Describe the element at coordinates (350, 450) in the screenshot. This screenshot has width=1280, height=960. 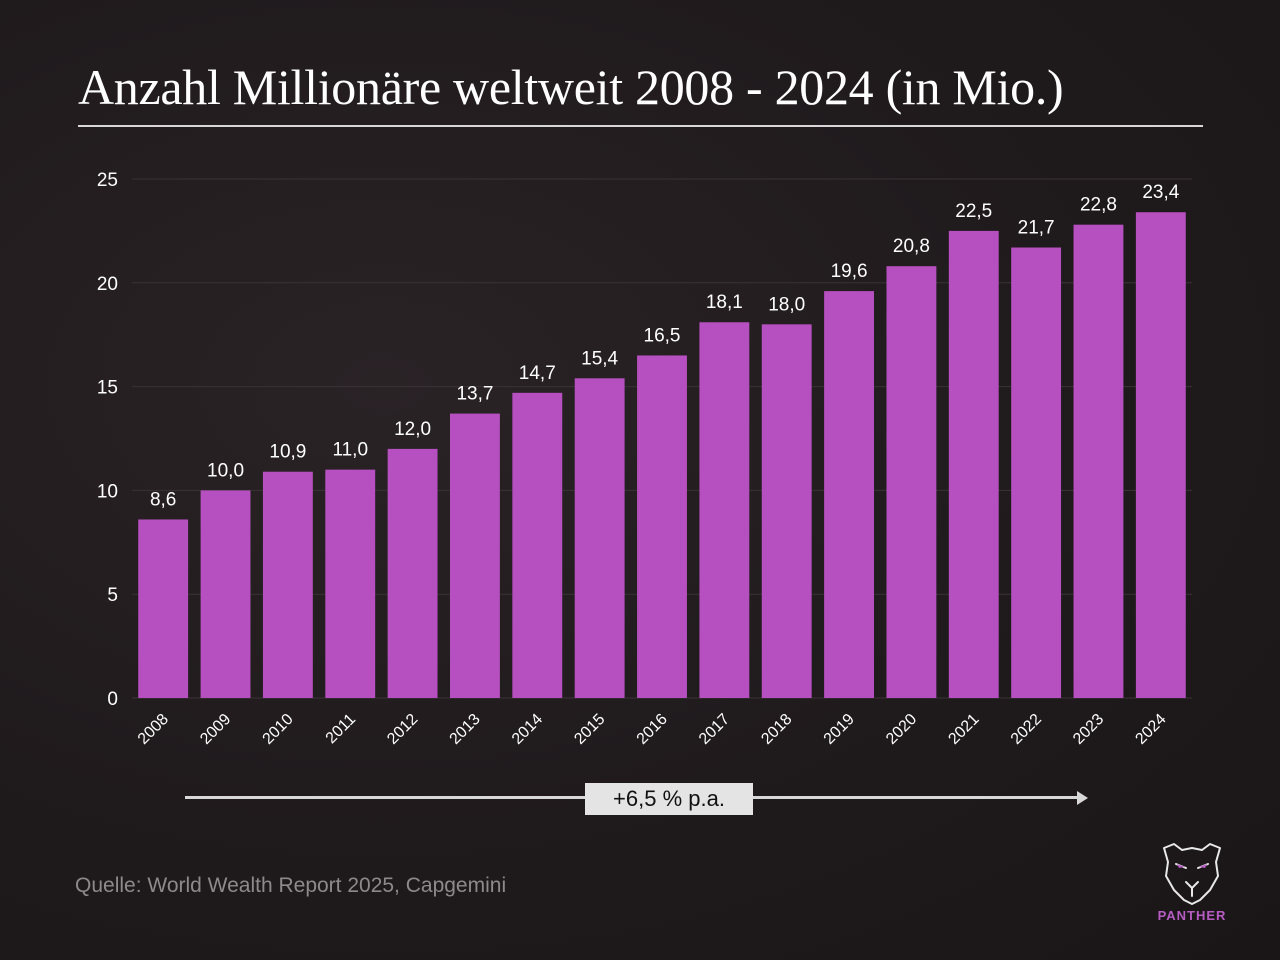
I see `data-label: 11,0` at that location.